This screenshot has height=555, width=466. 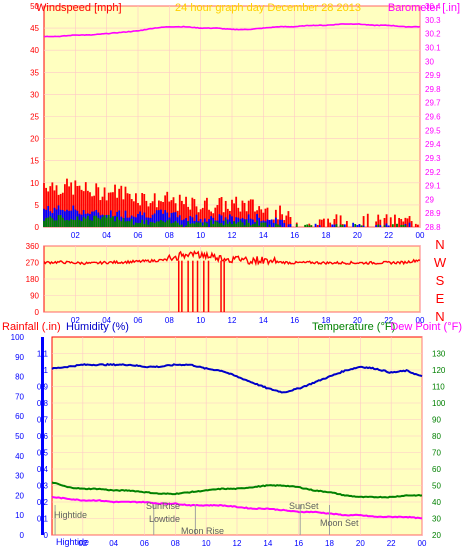 I want to click on humidity-tick-label-5: 50, so click(x=19, y=436).